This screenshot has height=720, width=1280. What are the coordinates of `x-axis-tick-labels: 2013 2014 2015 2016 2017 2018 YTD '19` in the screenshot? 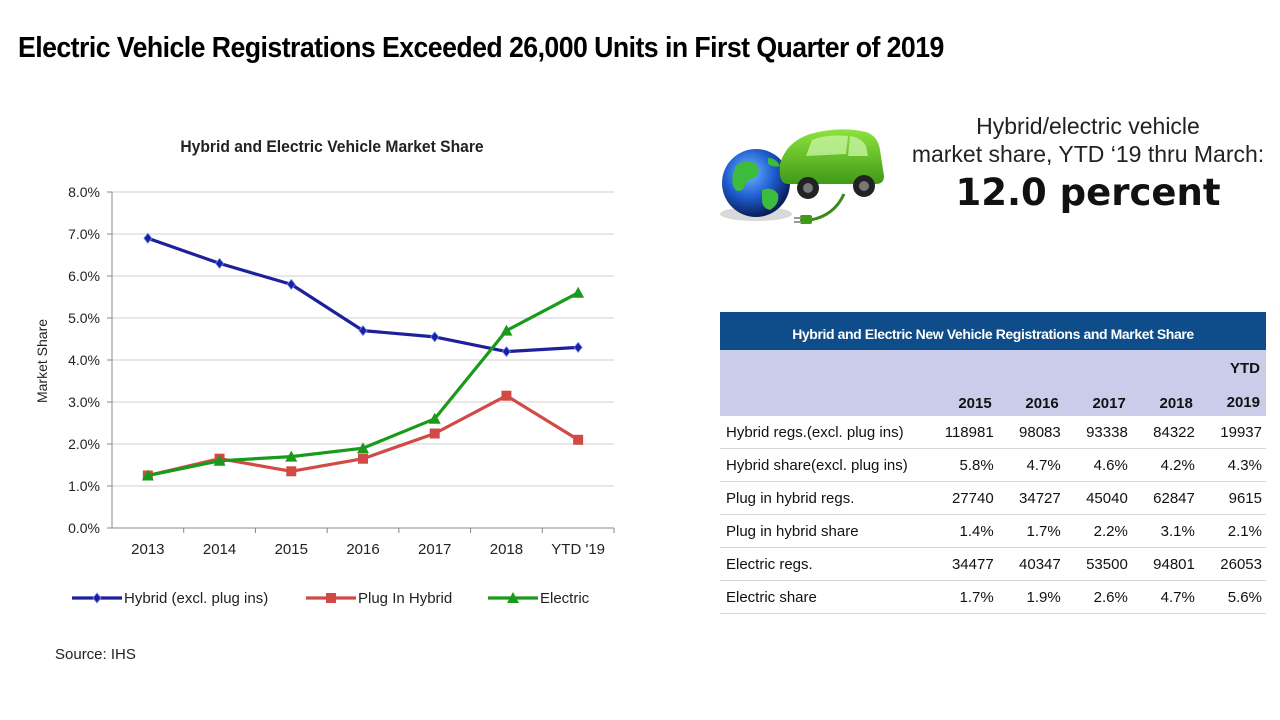 It's located at (368, 549).